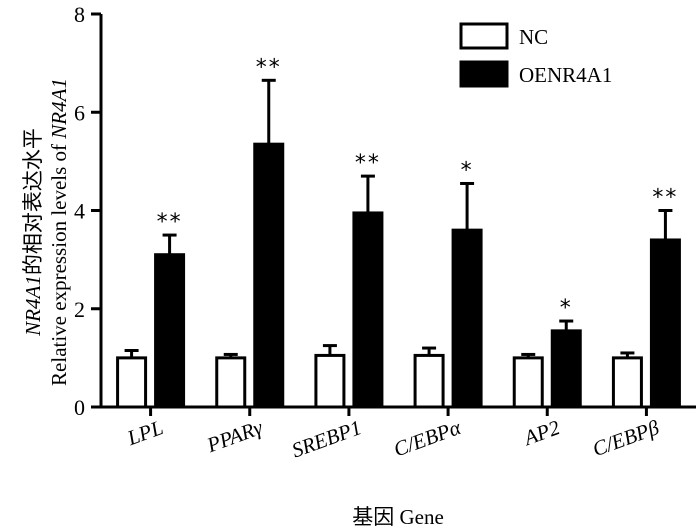  I want to click on legend-swatch-oenr4a1, so click(484, 74).